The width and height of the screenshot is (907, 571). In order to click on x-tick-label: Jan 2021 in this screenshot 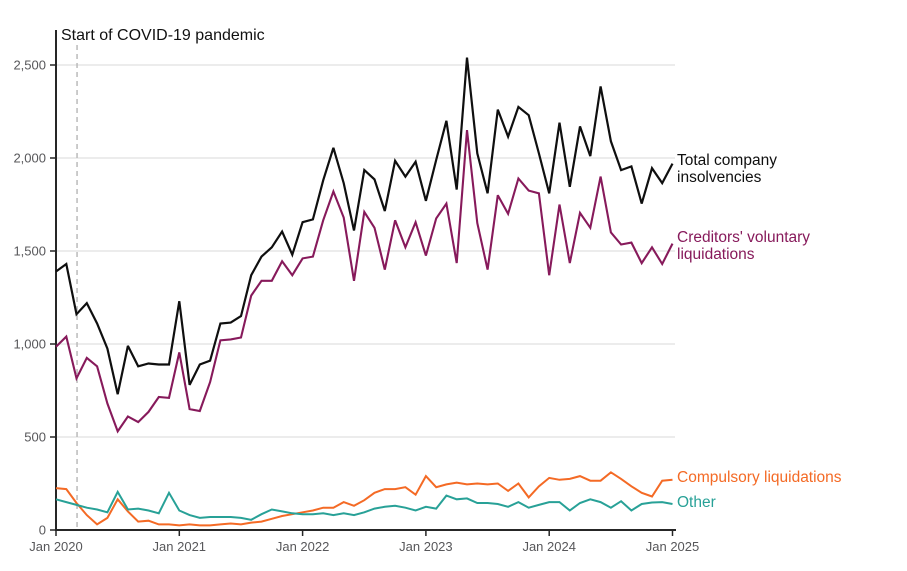, I will do `click(180, 546)`.